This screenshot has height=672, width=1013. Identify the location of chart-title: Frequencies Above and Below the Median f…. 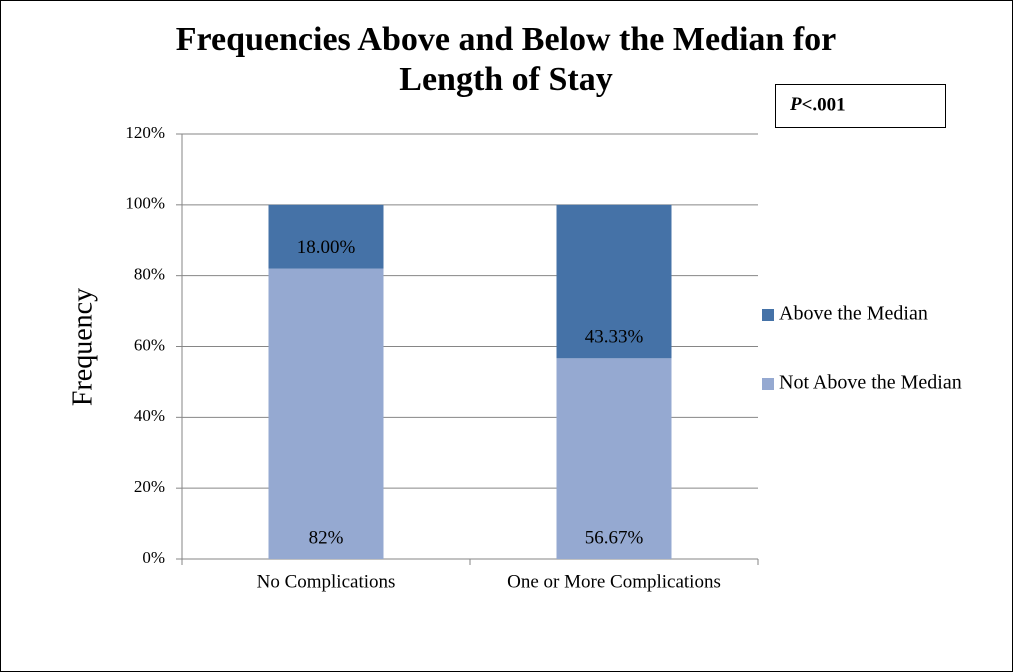
(506, 39).